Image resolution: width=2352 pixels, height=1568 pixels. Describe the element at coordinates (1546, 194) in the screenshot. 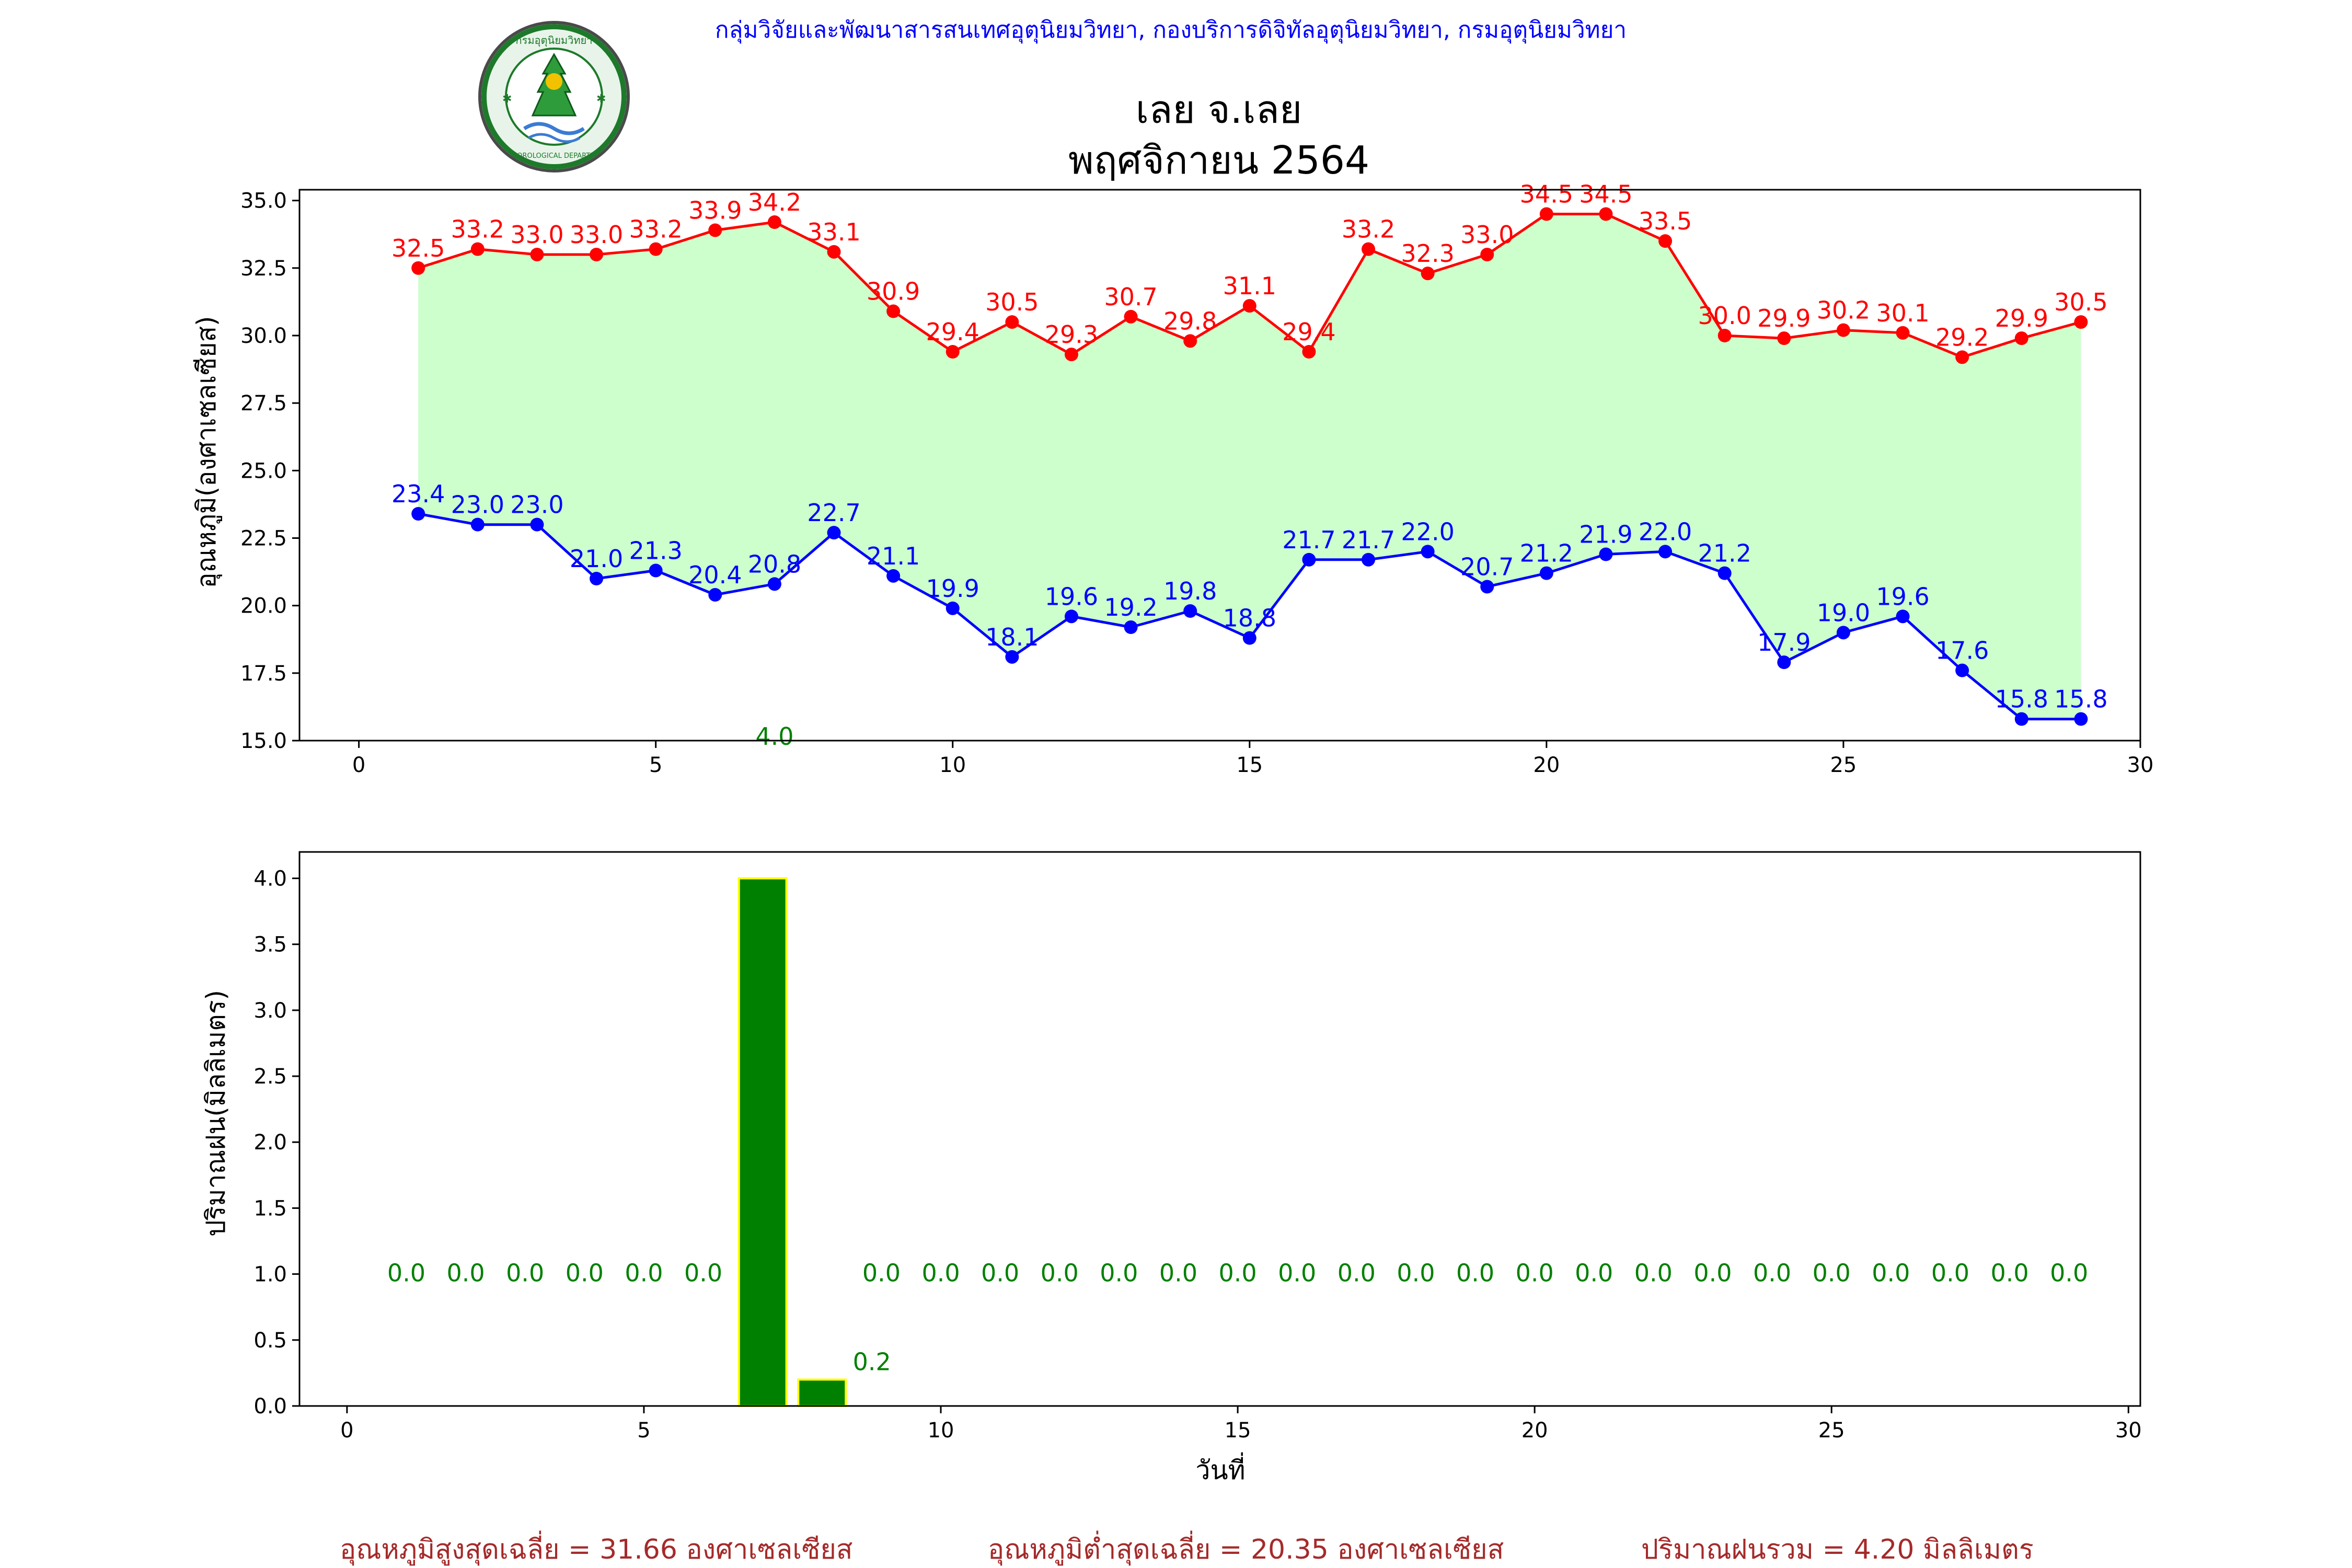

I see `max-temp-data-label: 34.5` at that location.